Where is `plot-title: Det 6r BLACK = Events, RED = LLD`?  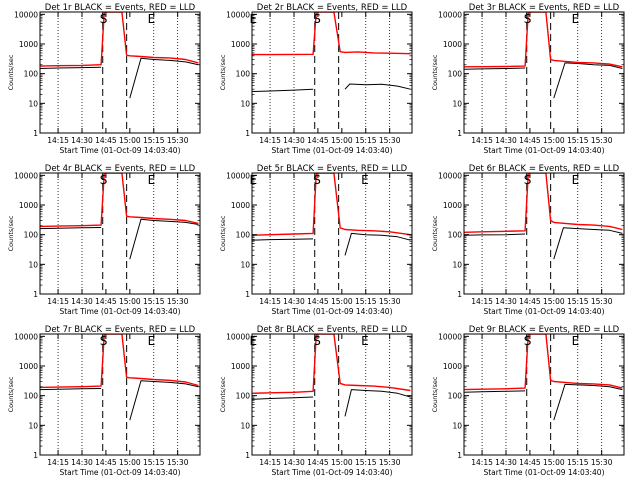 plot-title: Det 6r BLACK = Events, RED = LLD is located at coordinates (544, 169).